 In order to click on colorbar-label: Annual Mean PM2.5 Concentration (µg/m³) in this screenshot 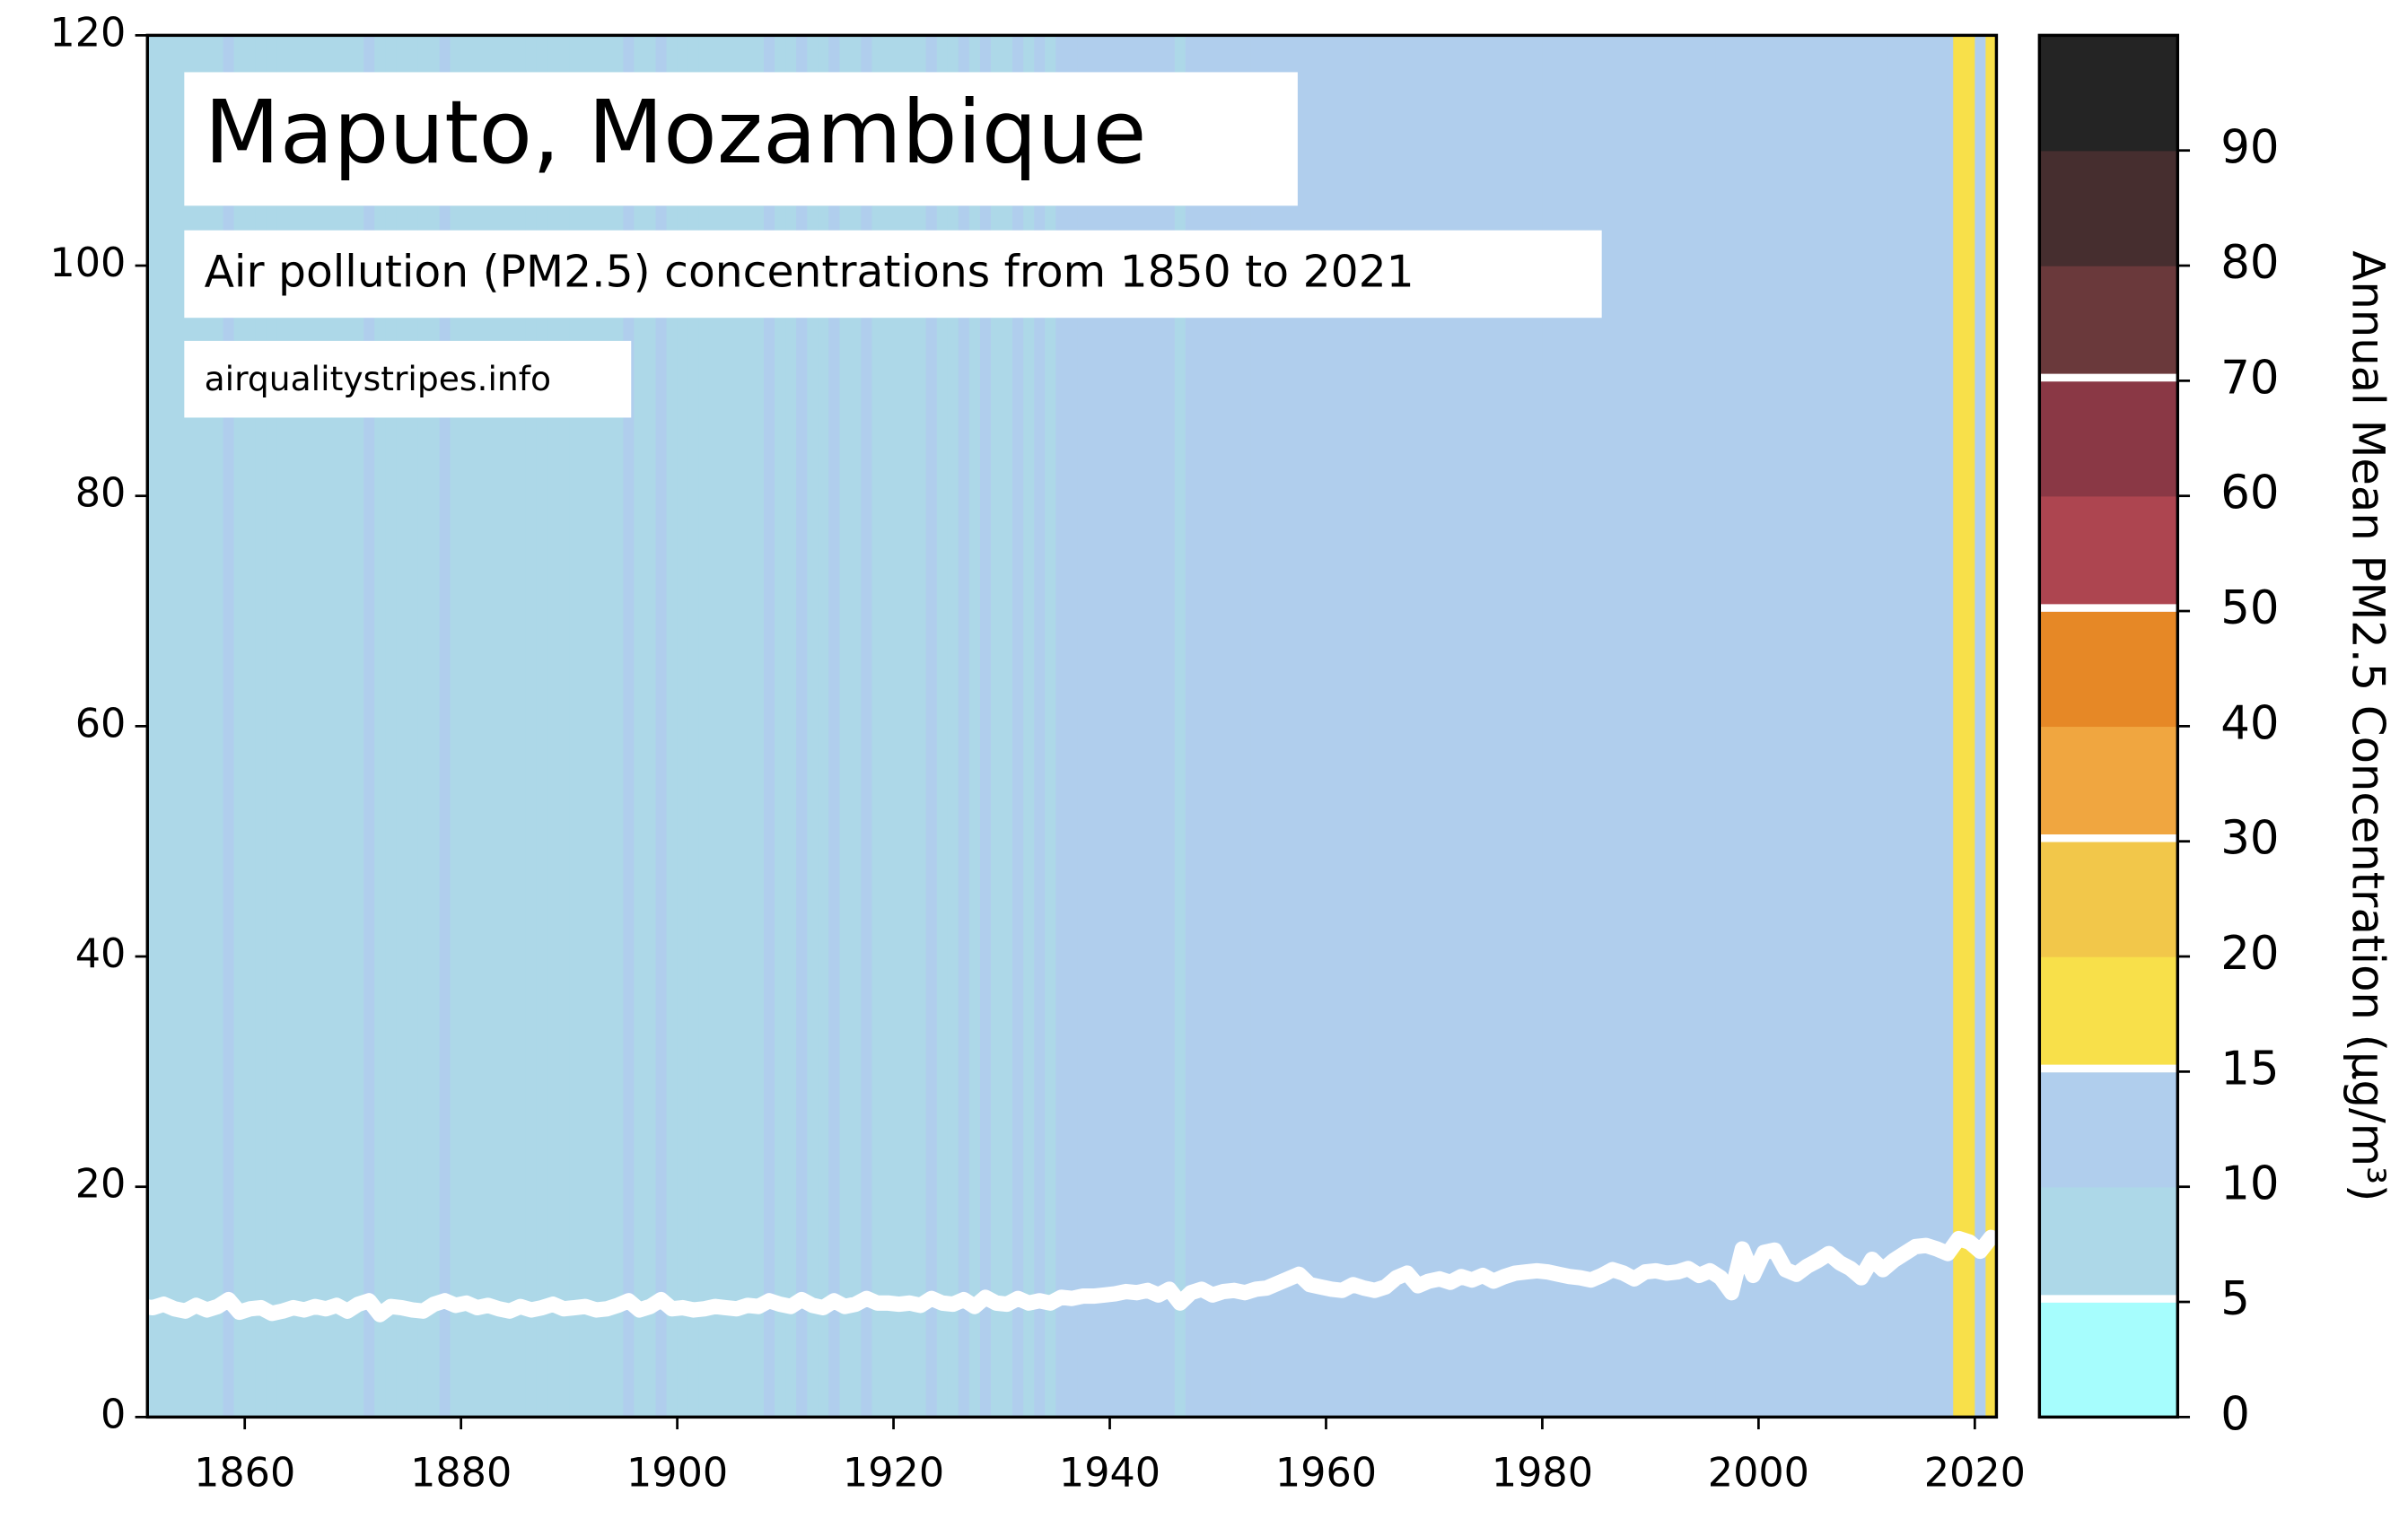, I will do `click(2368, 725)`.